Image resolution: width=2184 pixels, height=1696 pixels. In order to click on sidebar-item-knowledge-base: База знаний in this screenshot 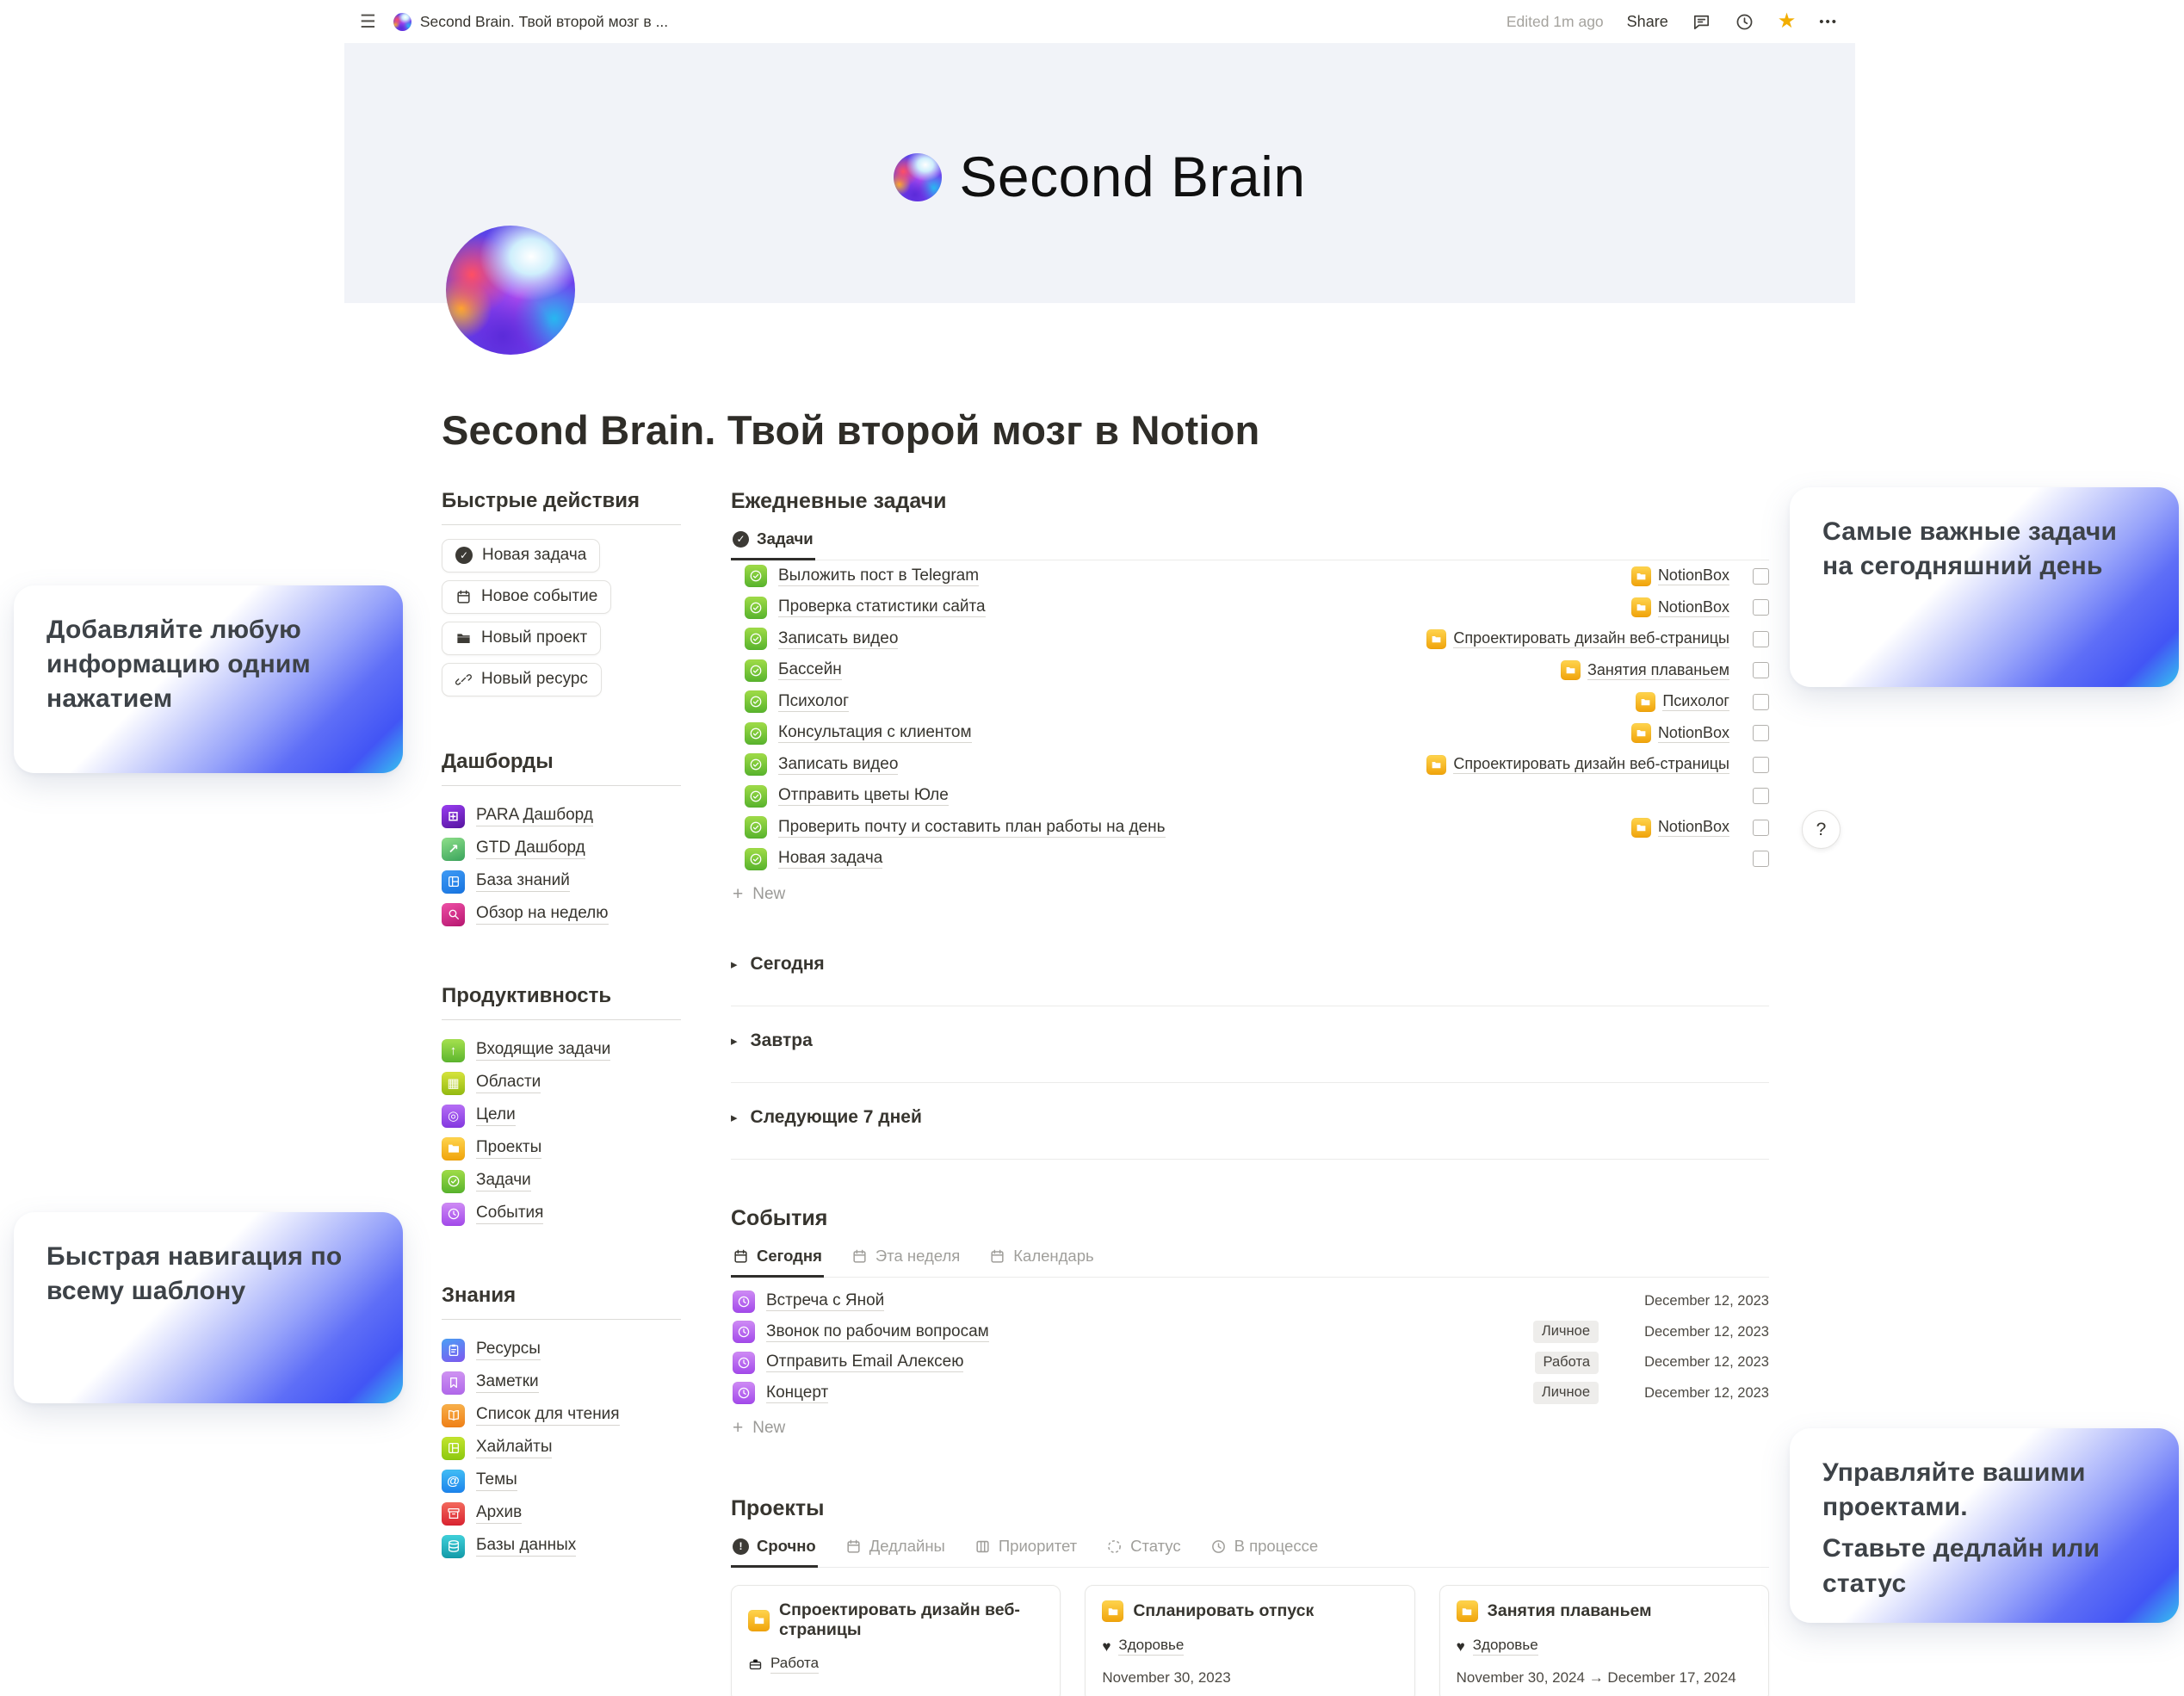, I will do `click(561, 881)`.